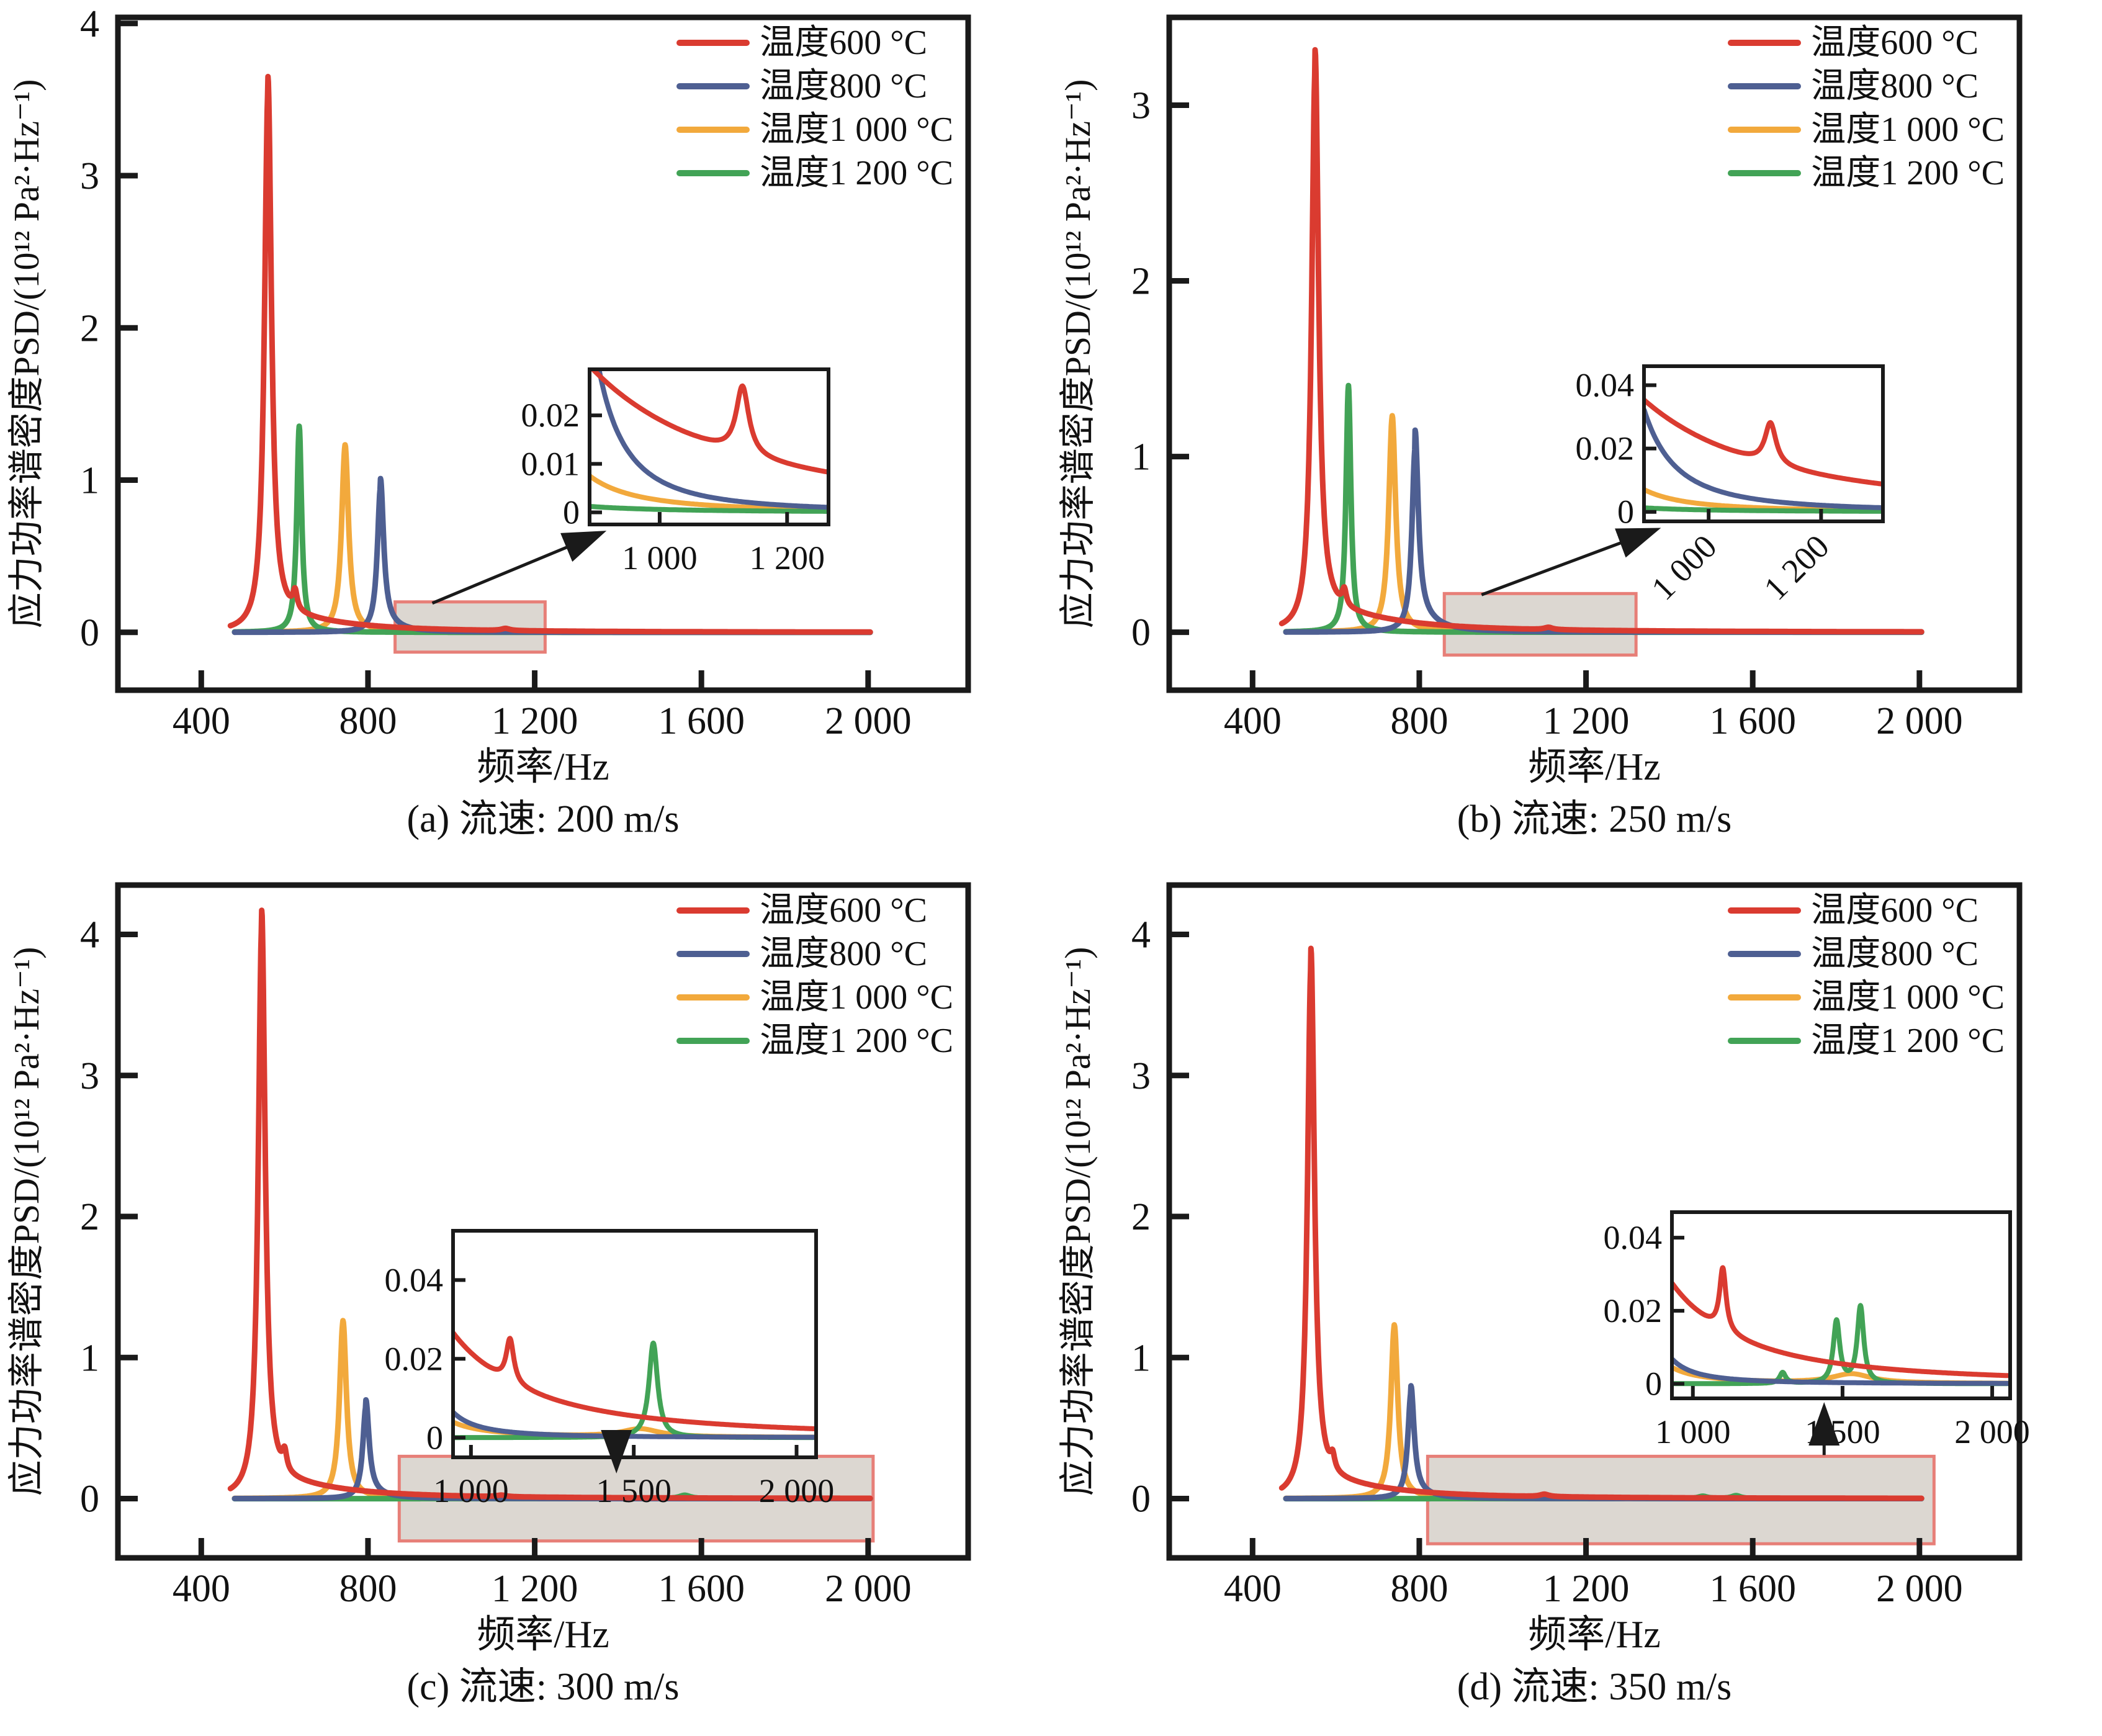  I want to click on legend-label-800: 温度800 °C, so click(1894, 86).